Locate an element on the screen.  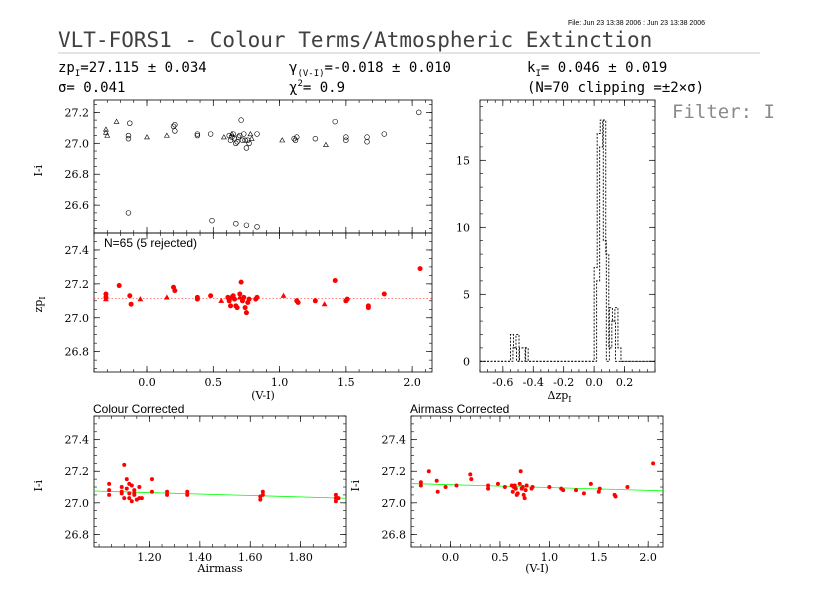
y-tick-label: 15 is located at coordinates (463, 160).